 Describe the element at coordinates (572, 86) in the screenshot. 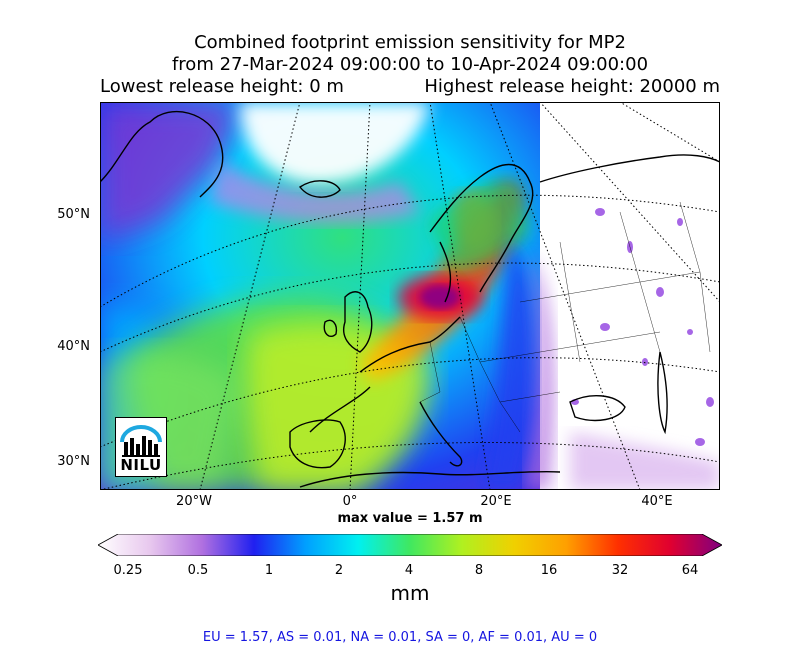

I see `highest-release-height: Highest release height: 20000 m` at that location.